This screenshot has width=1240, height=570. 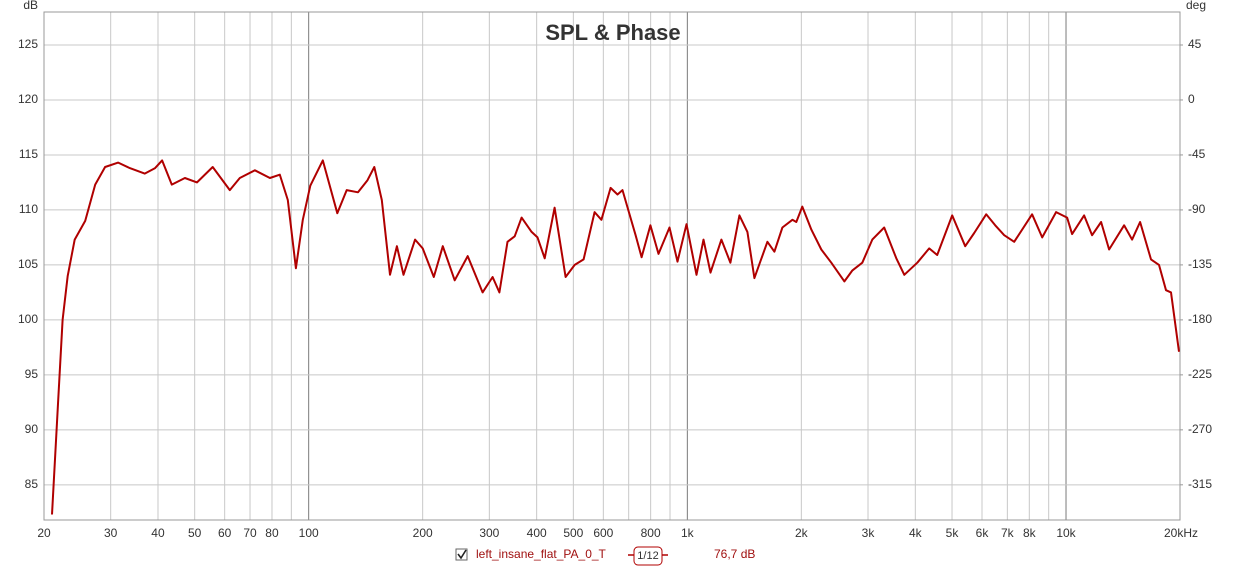 I want to click on x-tick-label: 500, so click(x=573, y=533).